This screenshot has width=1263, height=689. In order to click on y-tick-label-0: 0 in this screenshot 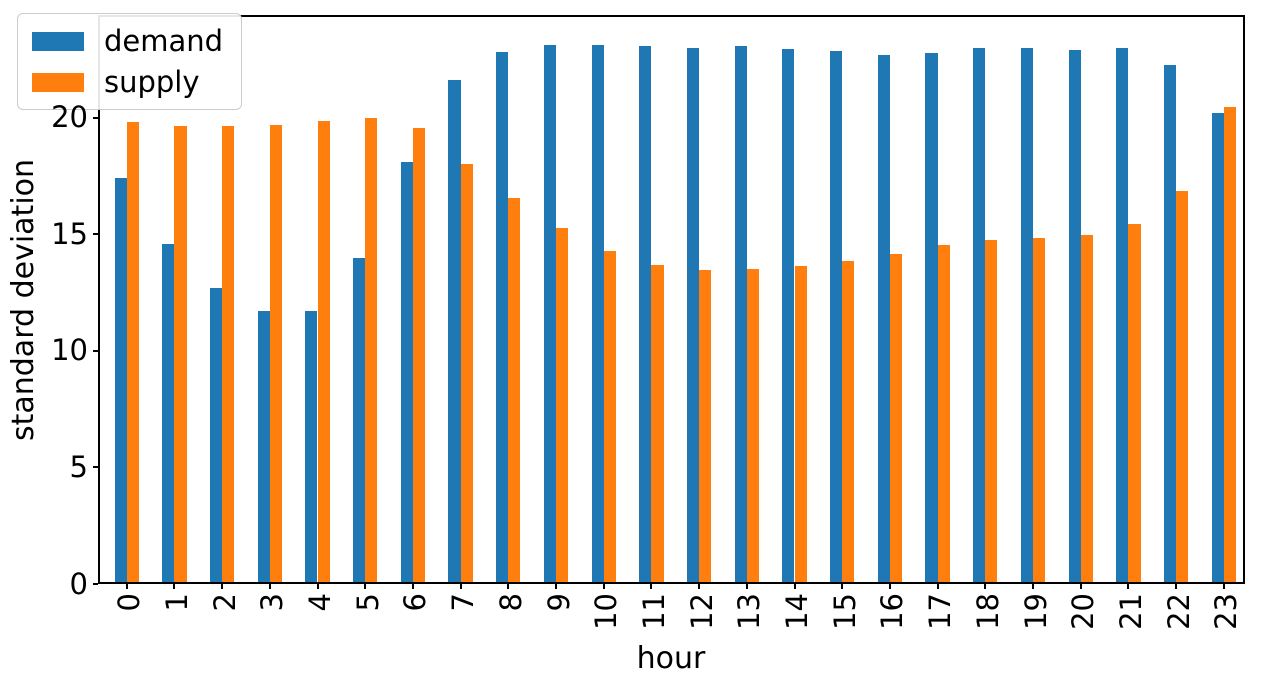, I will do `click(78, 583)`.